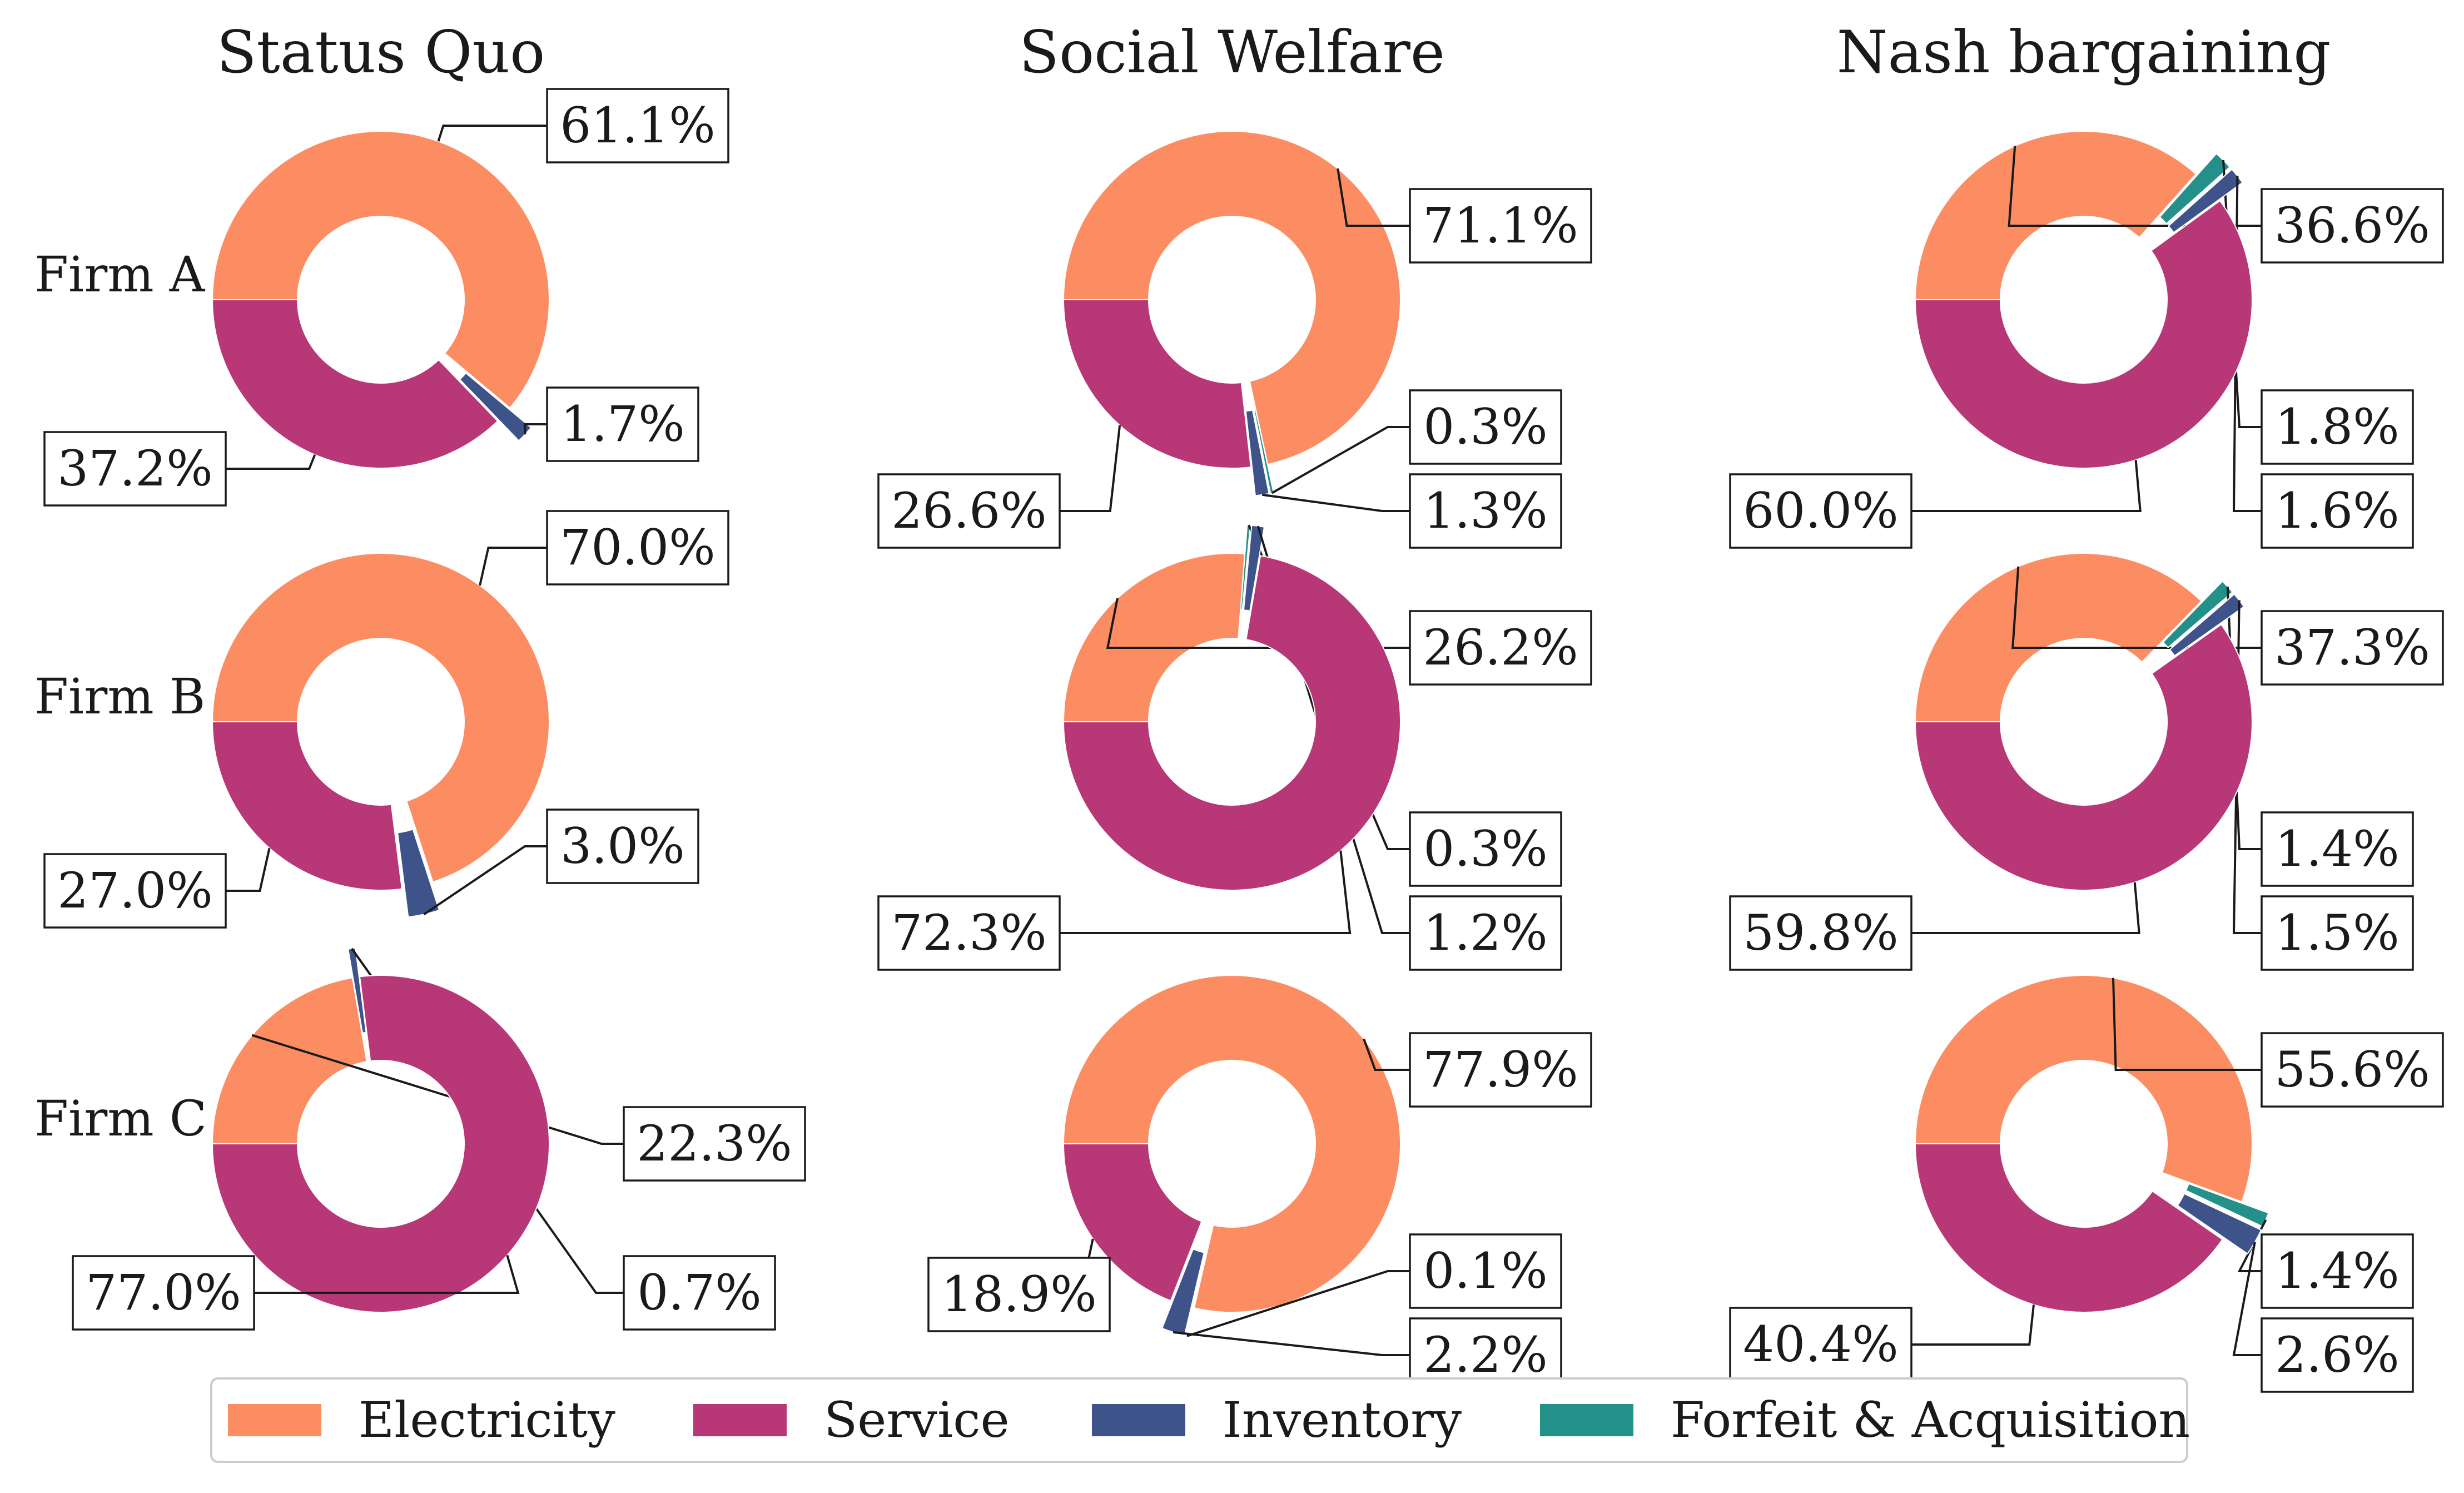 This screenshot has height=1493, width=2464. I want to click on value-label-service: 27.0%, so click(135, 890).